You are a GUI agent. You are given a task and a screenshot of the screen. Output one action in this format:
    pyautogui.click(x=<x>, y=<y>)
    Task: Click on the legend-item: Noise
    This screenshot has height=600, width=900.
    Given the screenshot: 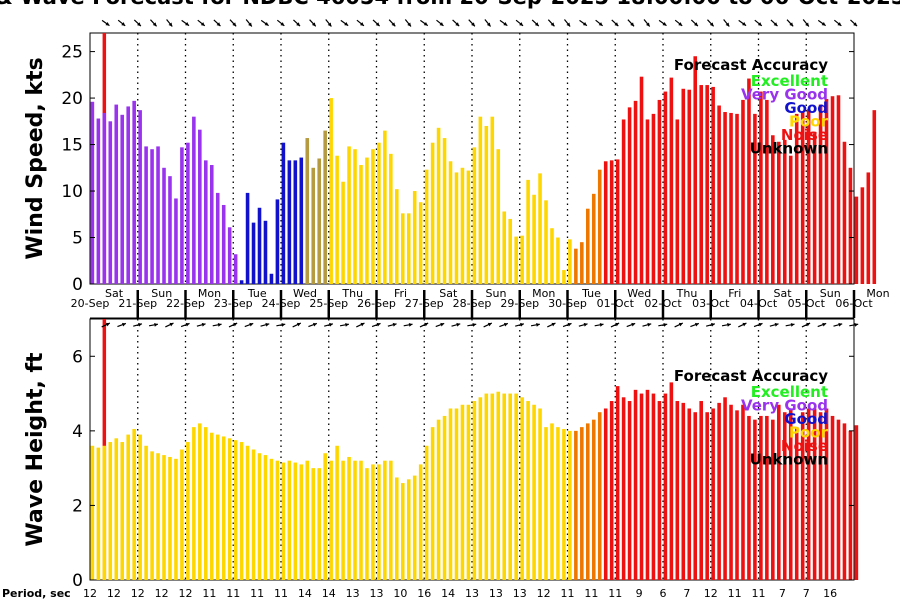 What is the action you would take?
    pyautogui.click(x=804, y=135)
    